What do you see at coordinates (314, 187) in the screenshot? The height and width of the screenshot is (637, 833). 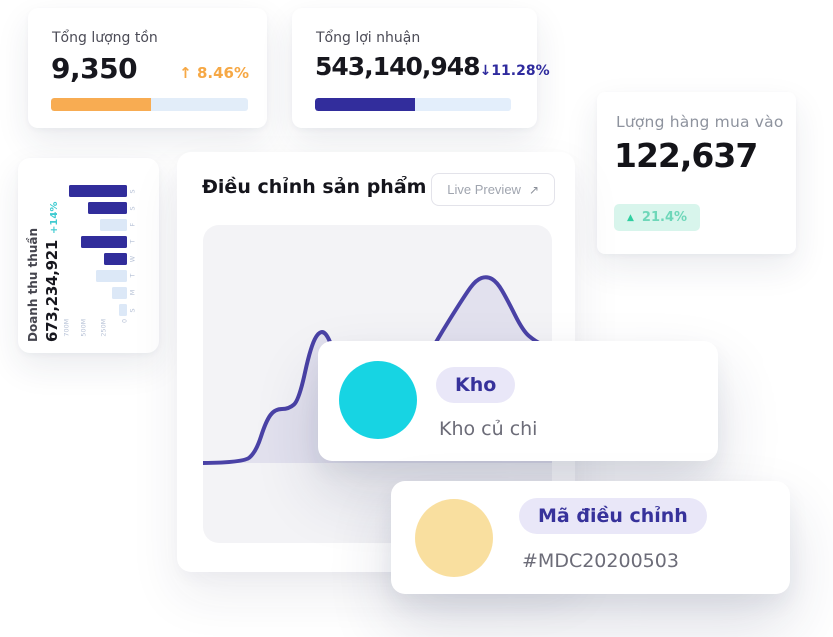 I see `product-adjustment-title: Điều chỉnh sản phẩm` at bounding box center [314, 187].